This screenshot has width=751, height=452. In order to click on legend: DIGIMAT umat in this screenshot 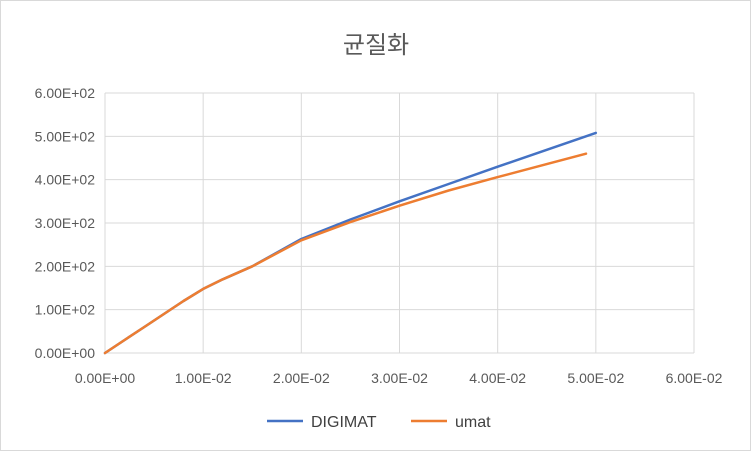, I will do `click(379, 422)`.